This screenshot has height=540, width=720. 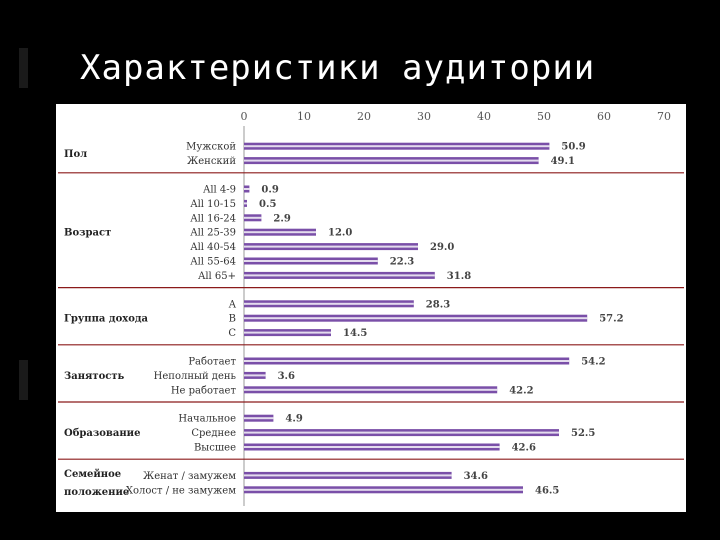 What do you see at coordinates (524, 448) in the screenshot?
I see `data-label: 42.6` at bounding box center [524, 448].